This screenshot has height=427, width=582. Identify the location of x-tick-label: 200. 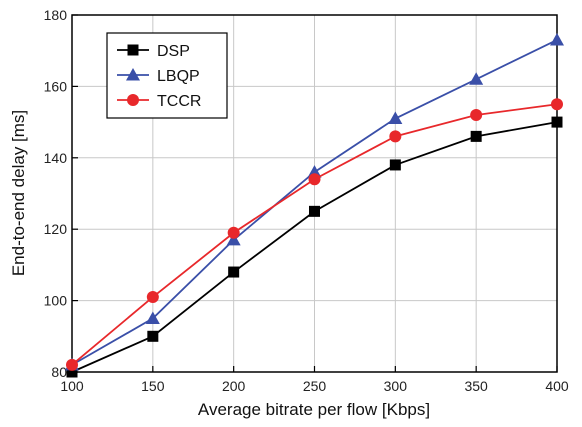
(234, 386).